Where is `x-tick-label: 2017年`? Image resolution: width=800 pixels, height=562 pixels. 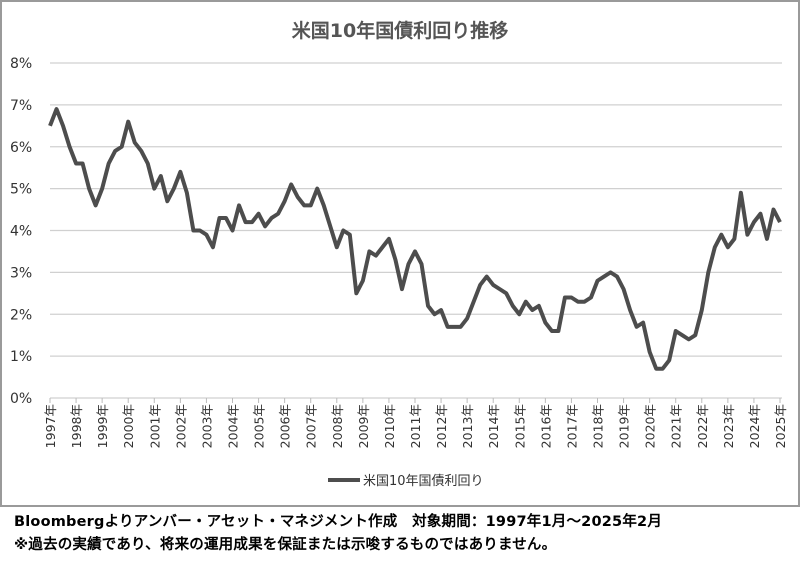 x-tick-label: 2017年 is located at coordinates (571, 426).